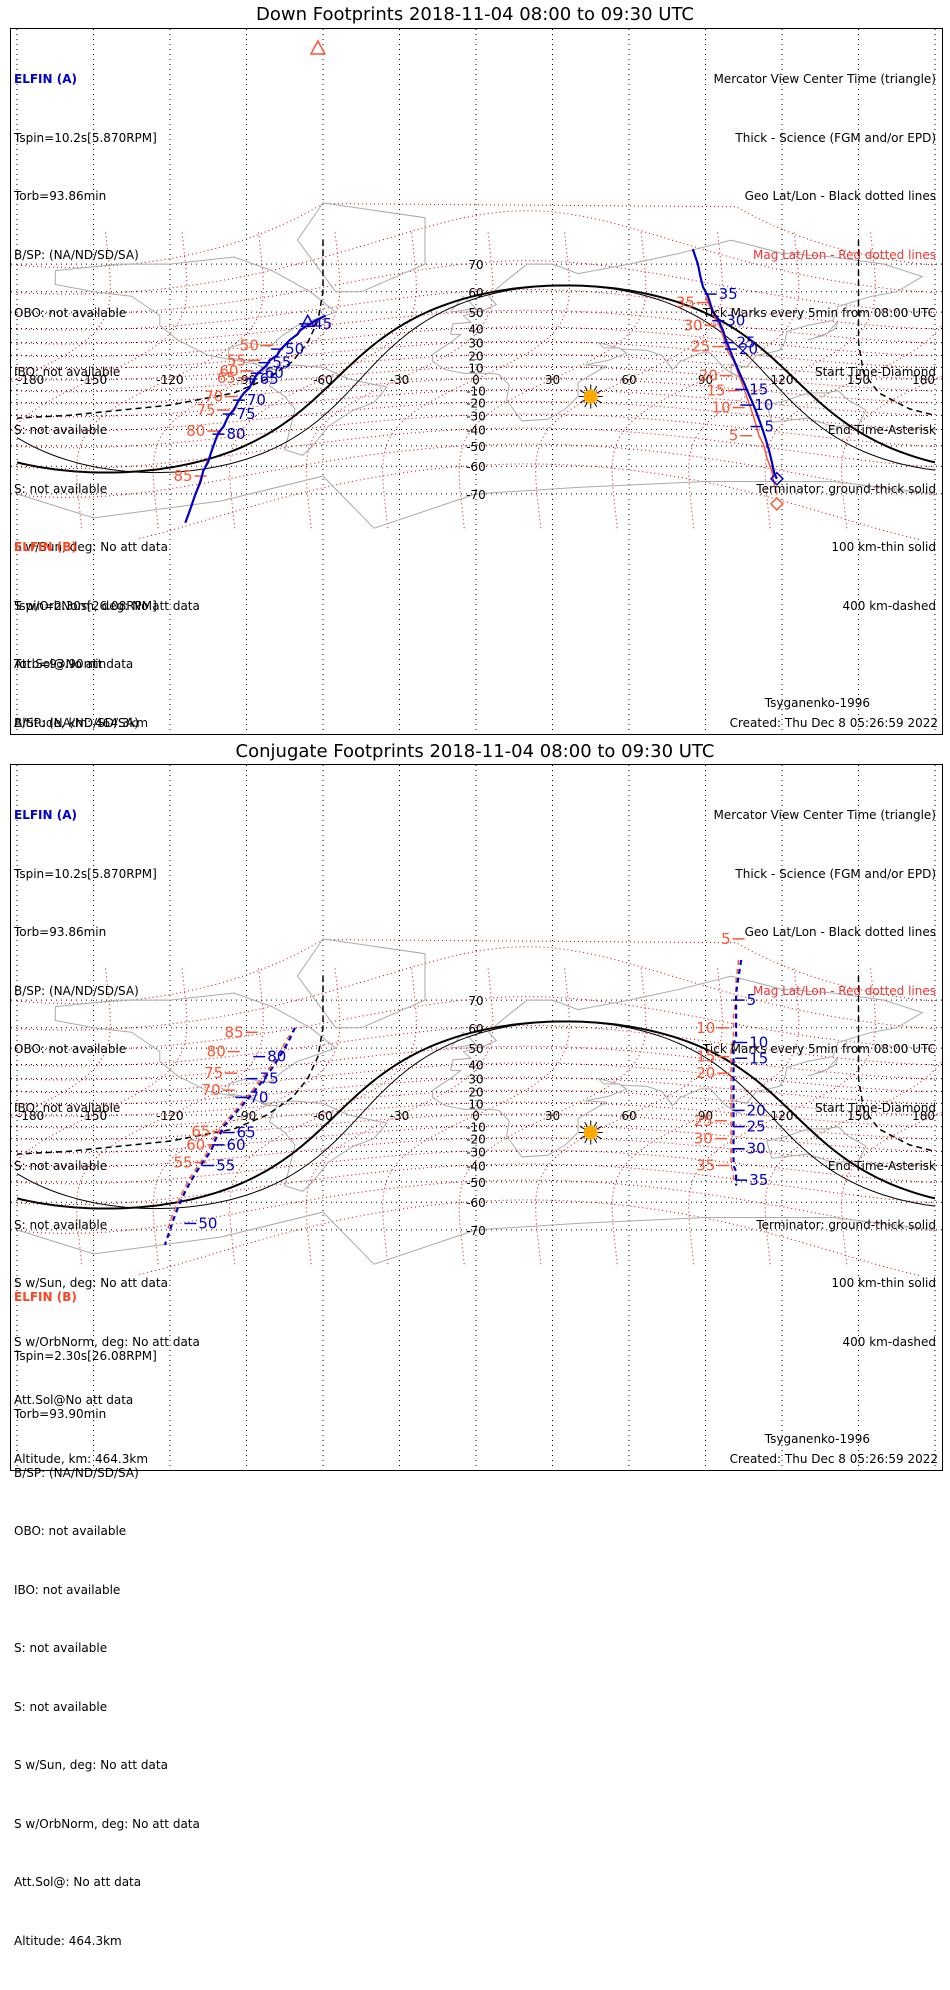  I want to click on elfin-a-line: Tspin=10.2s[5.870RPM], so click(85, 137).